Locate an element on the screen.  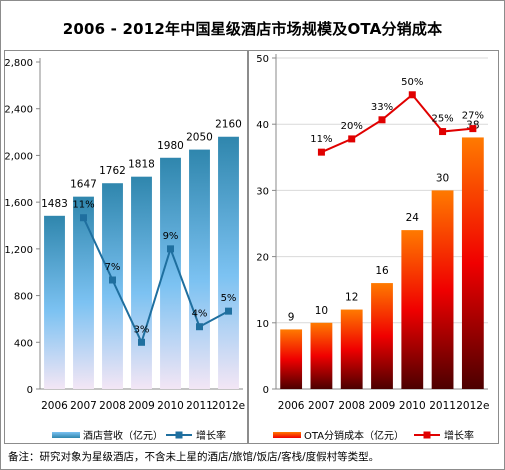
left-growth-label: 11% is located at coordinates (83, 205).